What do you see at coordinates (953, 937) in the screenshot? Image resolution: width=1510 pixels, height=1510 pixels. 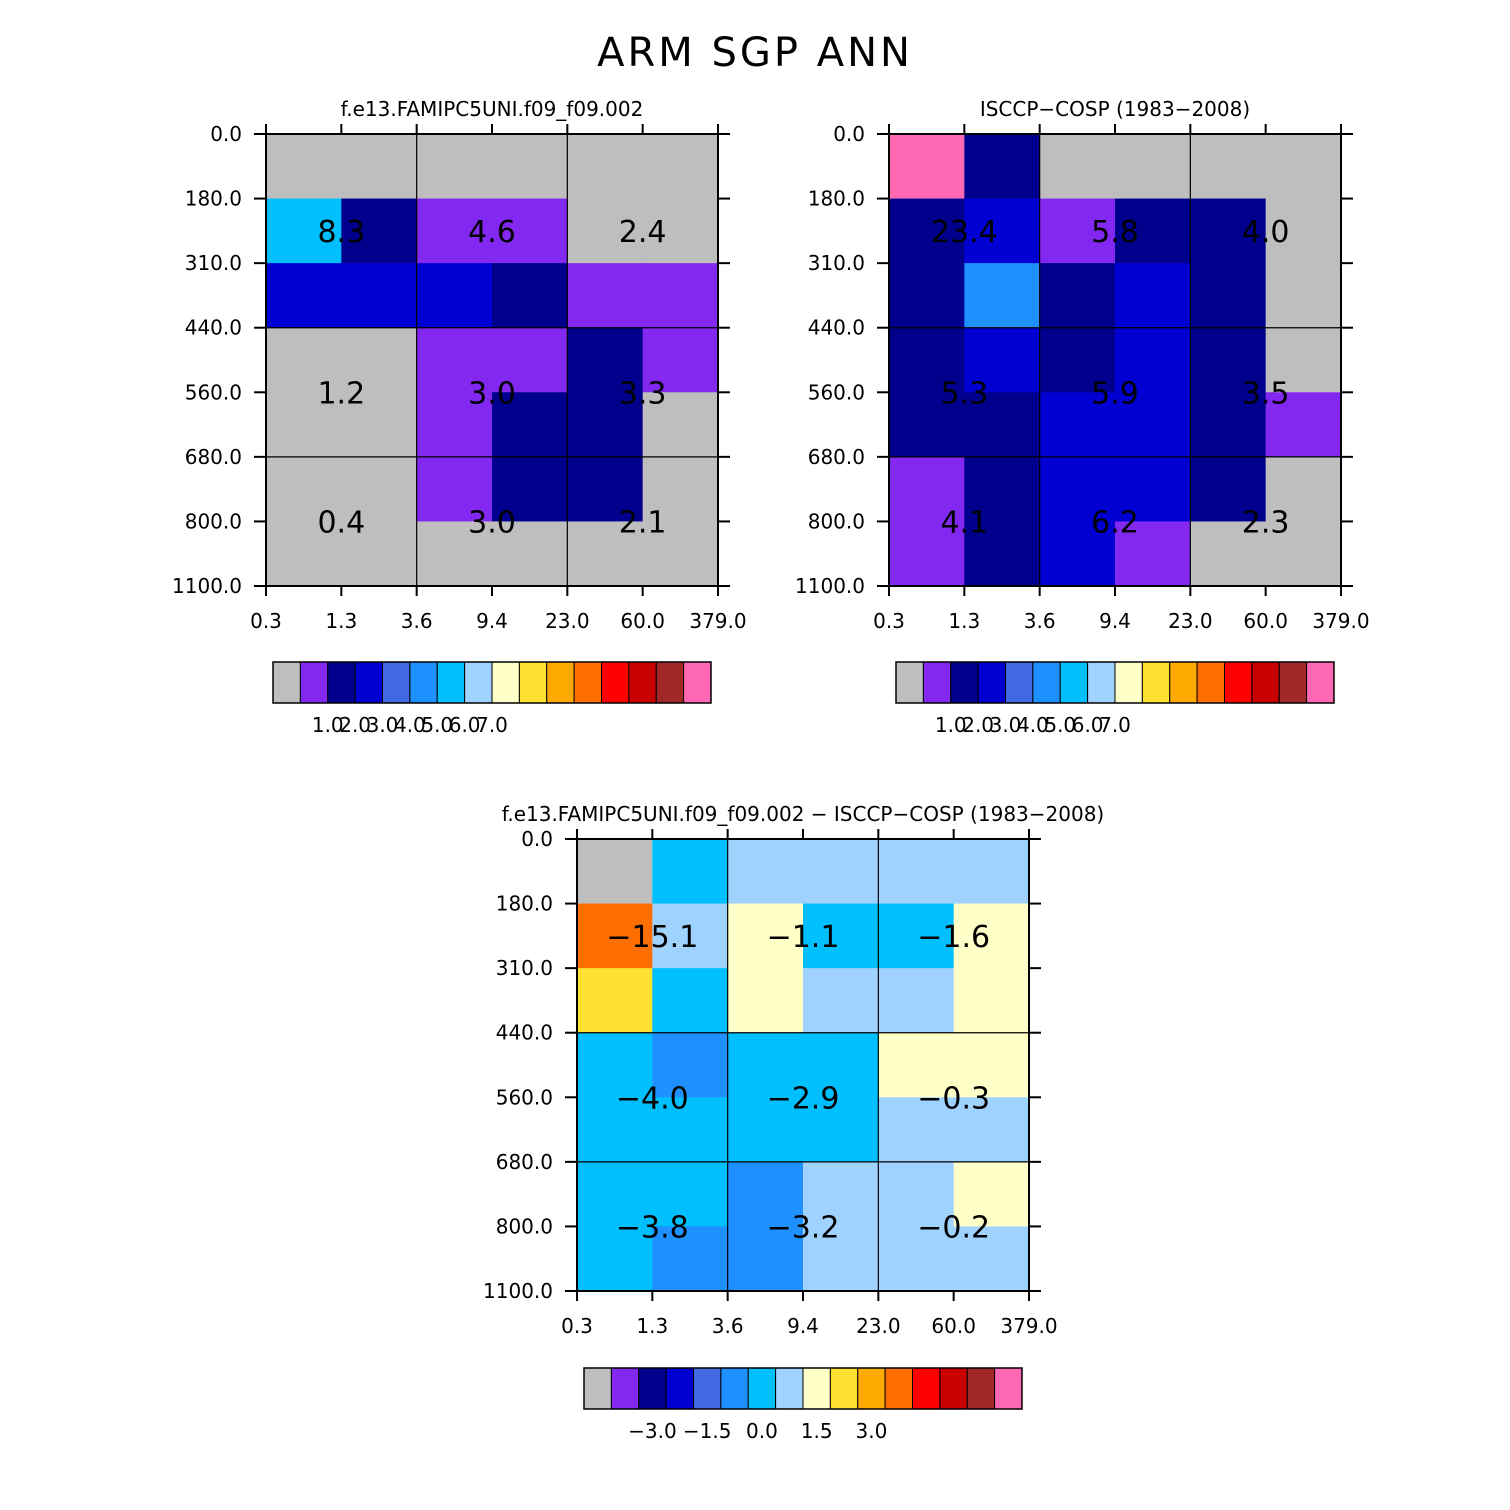 I see `block-value-label: −1.6` at bounding box center [953, 937].